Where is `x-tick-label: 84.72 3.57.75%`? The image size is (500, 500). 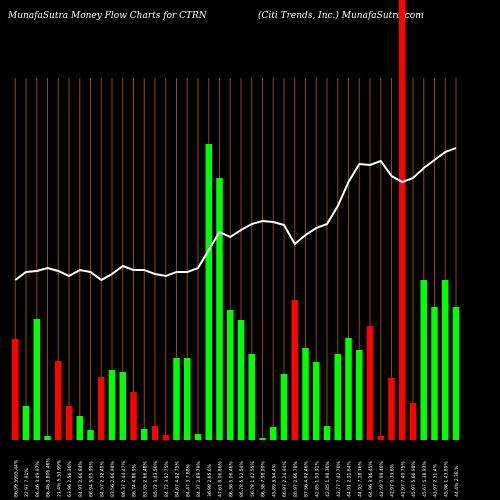
x-tick-label: 84.72 3.57.75% is located at coordinates (167, 479).